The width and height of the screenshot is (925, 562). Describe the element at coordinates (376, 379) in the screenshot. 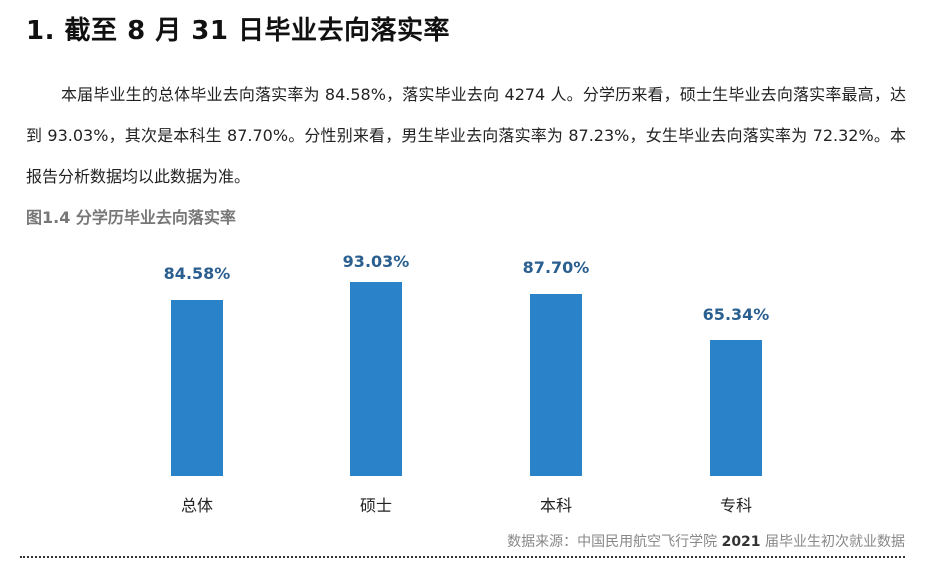

I see `bar-master` at that location.